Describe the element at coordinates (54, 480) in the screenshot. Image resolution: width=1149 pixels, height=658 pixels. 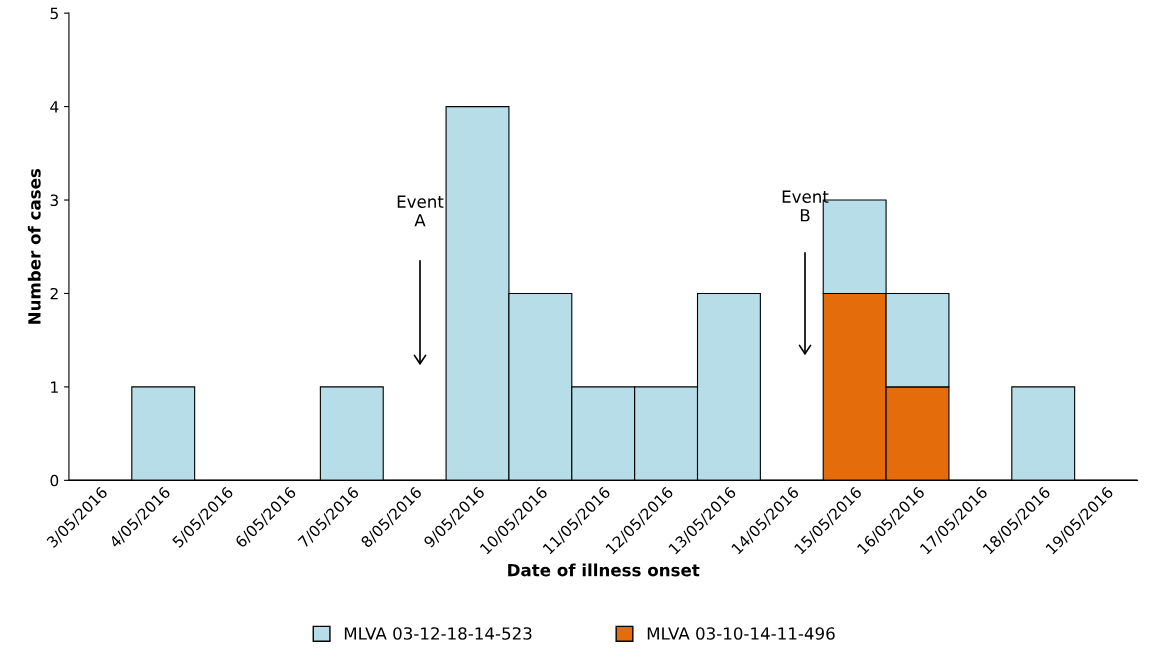
I see `y-tick-label: 0` at that location.